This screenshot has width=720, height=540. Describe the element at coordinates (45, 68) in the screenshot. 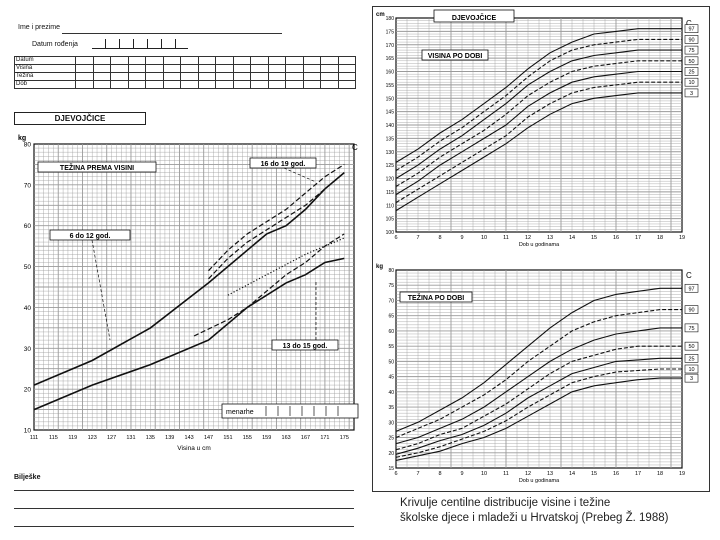

I see `table-row-label: Visina` at that location.